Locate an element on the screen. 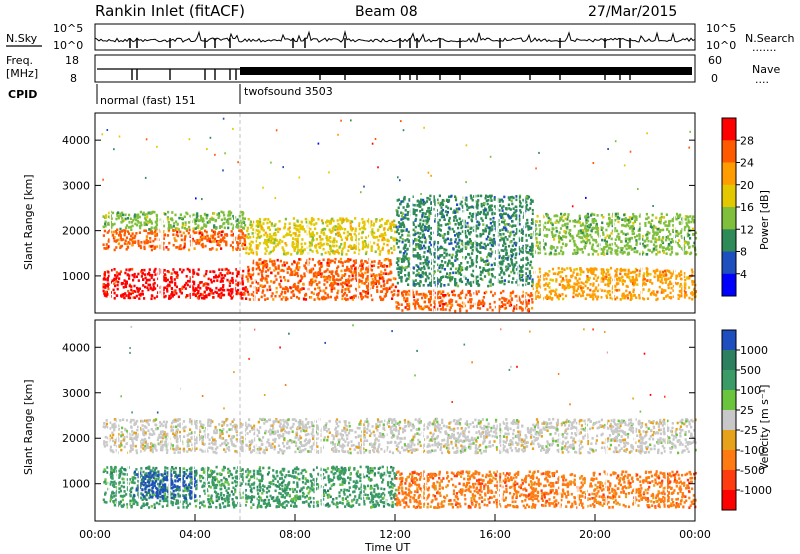  cpid-row: CPID normal (fast) 151 twofsound 3503 is located at coordinates (170, 95).